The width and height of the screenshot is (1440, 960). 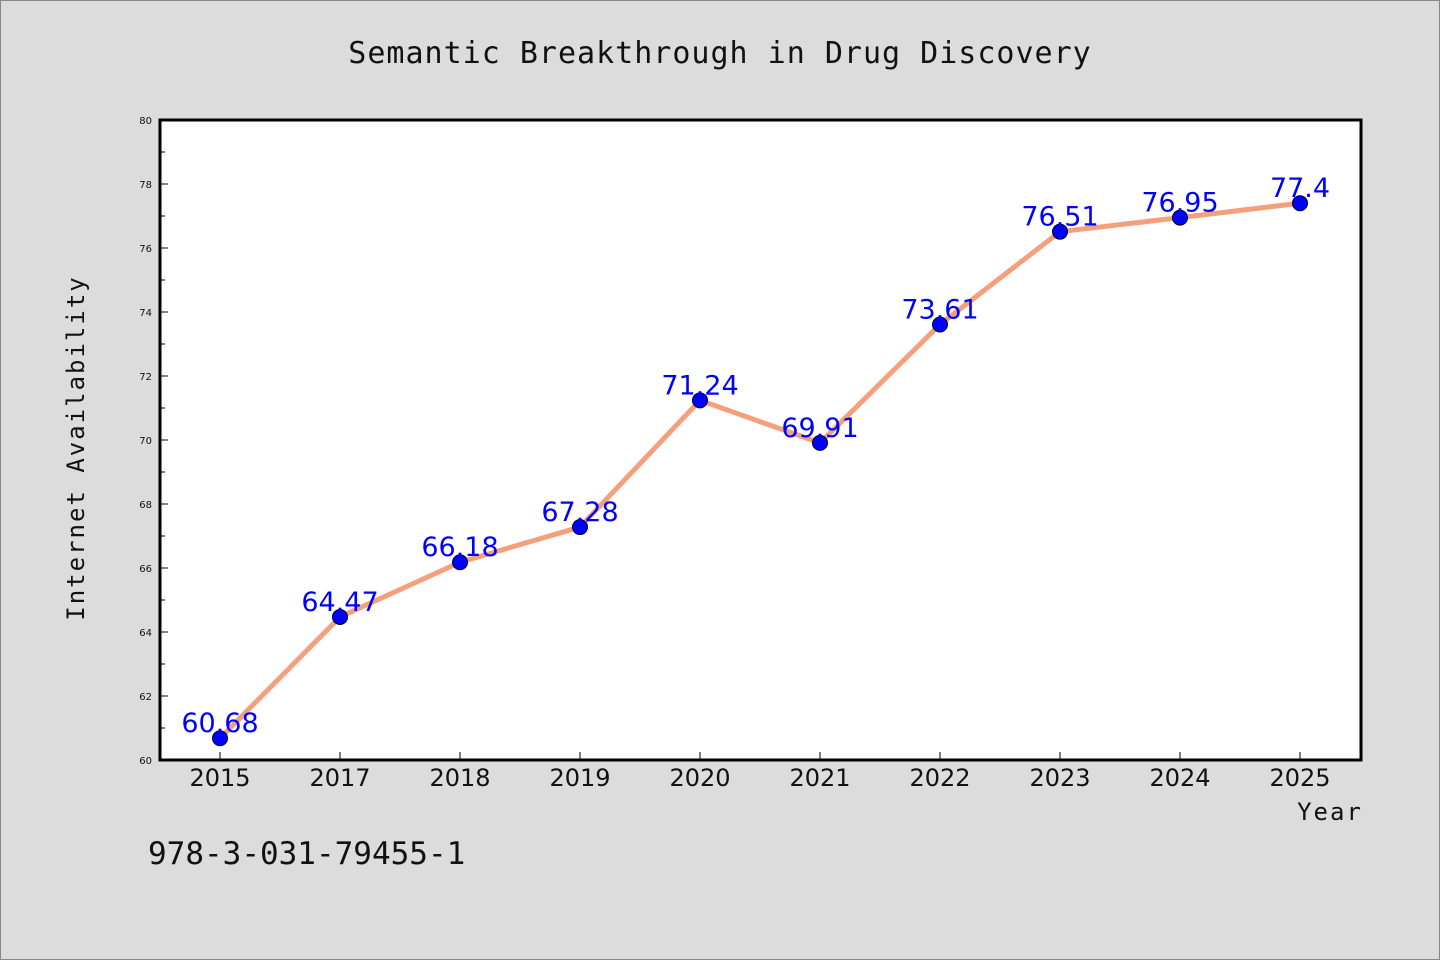 What do you see at coordinates (306, 854) in the screenshot?
I see `isbn-text: 978-3-031-79455-1` at bounding box center [306, 854].